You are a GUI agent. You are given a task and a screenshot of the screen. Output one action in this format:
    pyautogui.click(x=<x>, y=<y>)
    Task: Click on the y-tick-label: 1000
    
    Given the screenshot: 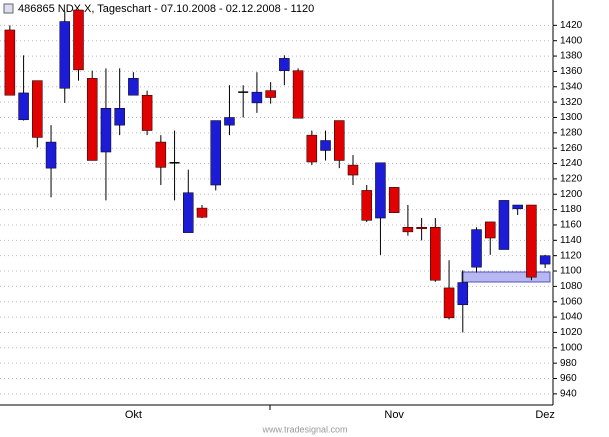 What is the action you would take?
    pyautogui.click(x=571, y=347)
    